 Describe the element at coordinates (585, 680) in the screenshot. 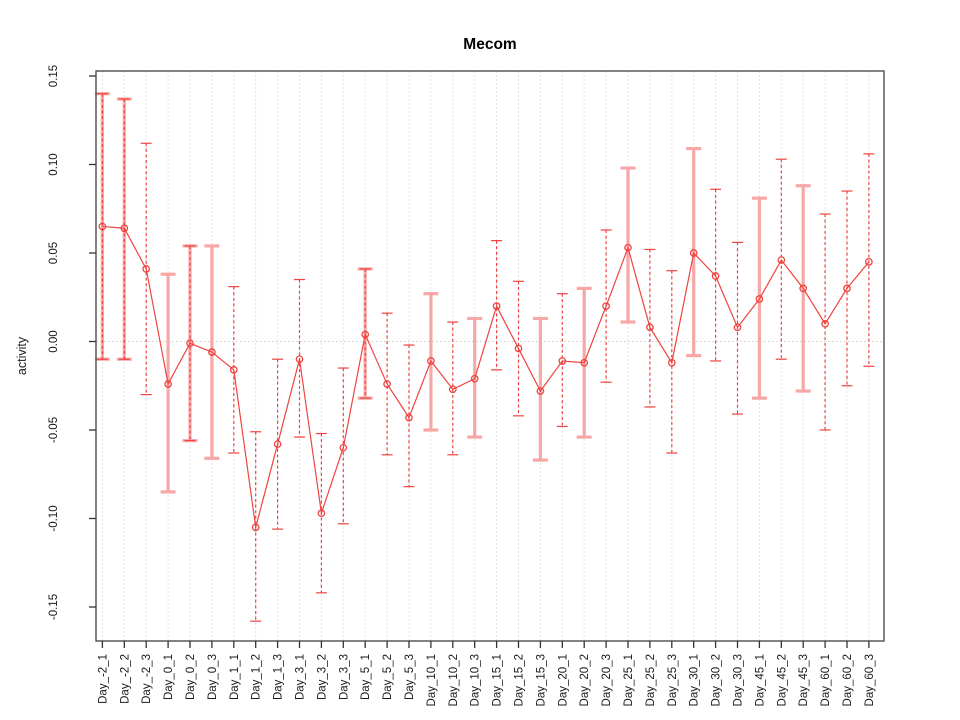

I see `x-tick-label: Day_20_2` at that location.